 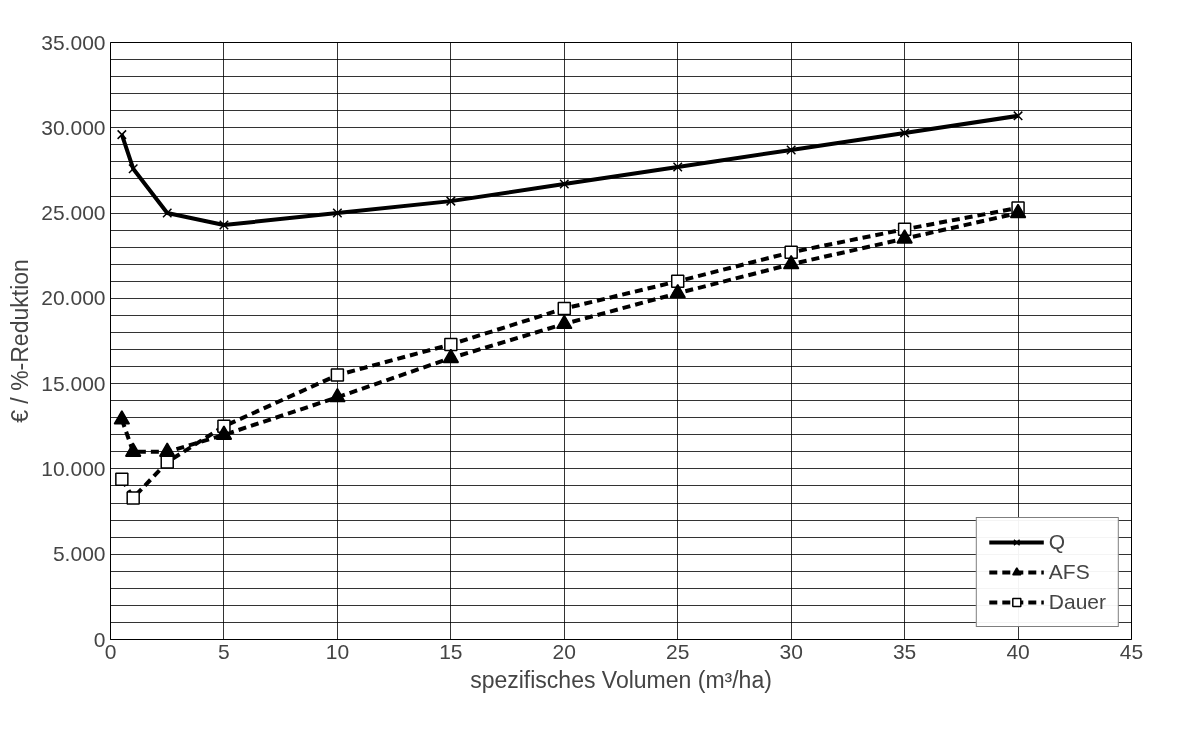 What do you see at coordinates (1069, 572) in the screenshot?
I see `legend-label: AFS` at bounding box center [1069, 572].